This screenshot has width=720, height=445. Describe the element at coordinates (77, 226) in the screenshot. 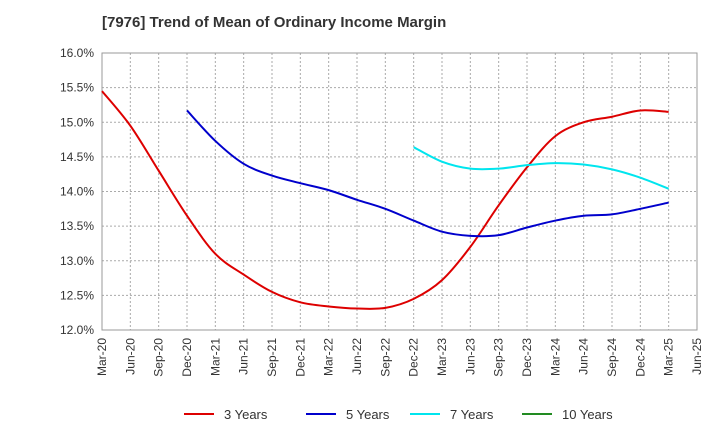

I see `y-tick-label: 13.5%` at that location.